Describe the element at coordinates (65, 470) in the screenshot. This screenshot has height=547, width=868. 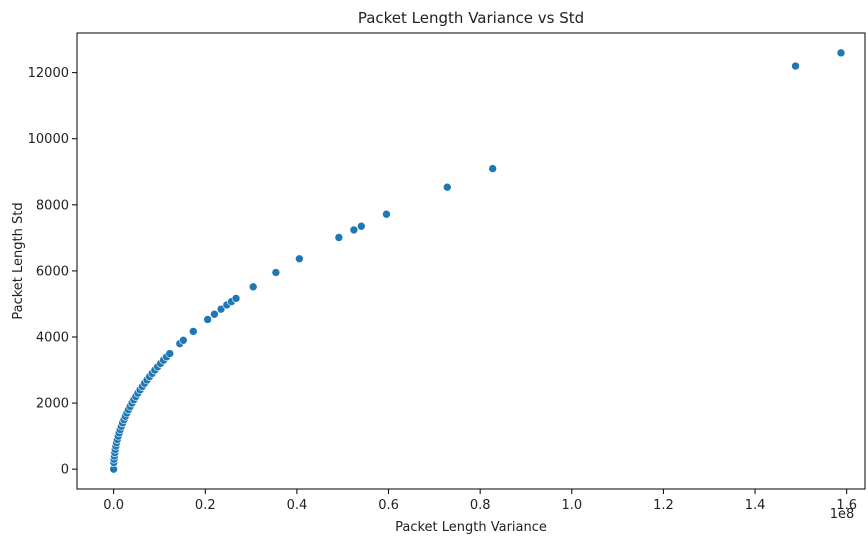
I see `y-tick-label: 0` at that location.